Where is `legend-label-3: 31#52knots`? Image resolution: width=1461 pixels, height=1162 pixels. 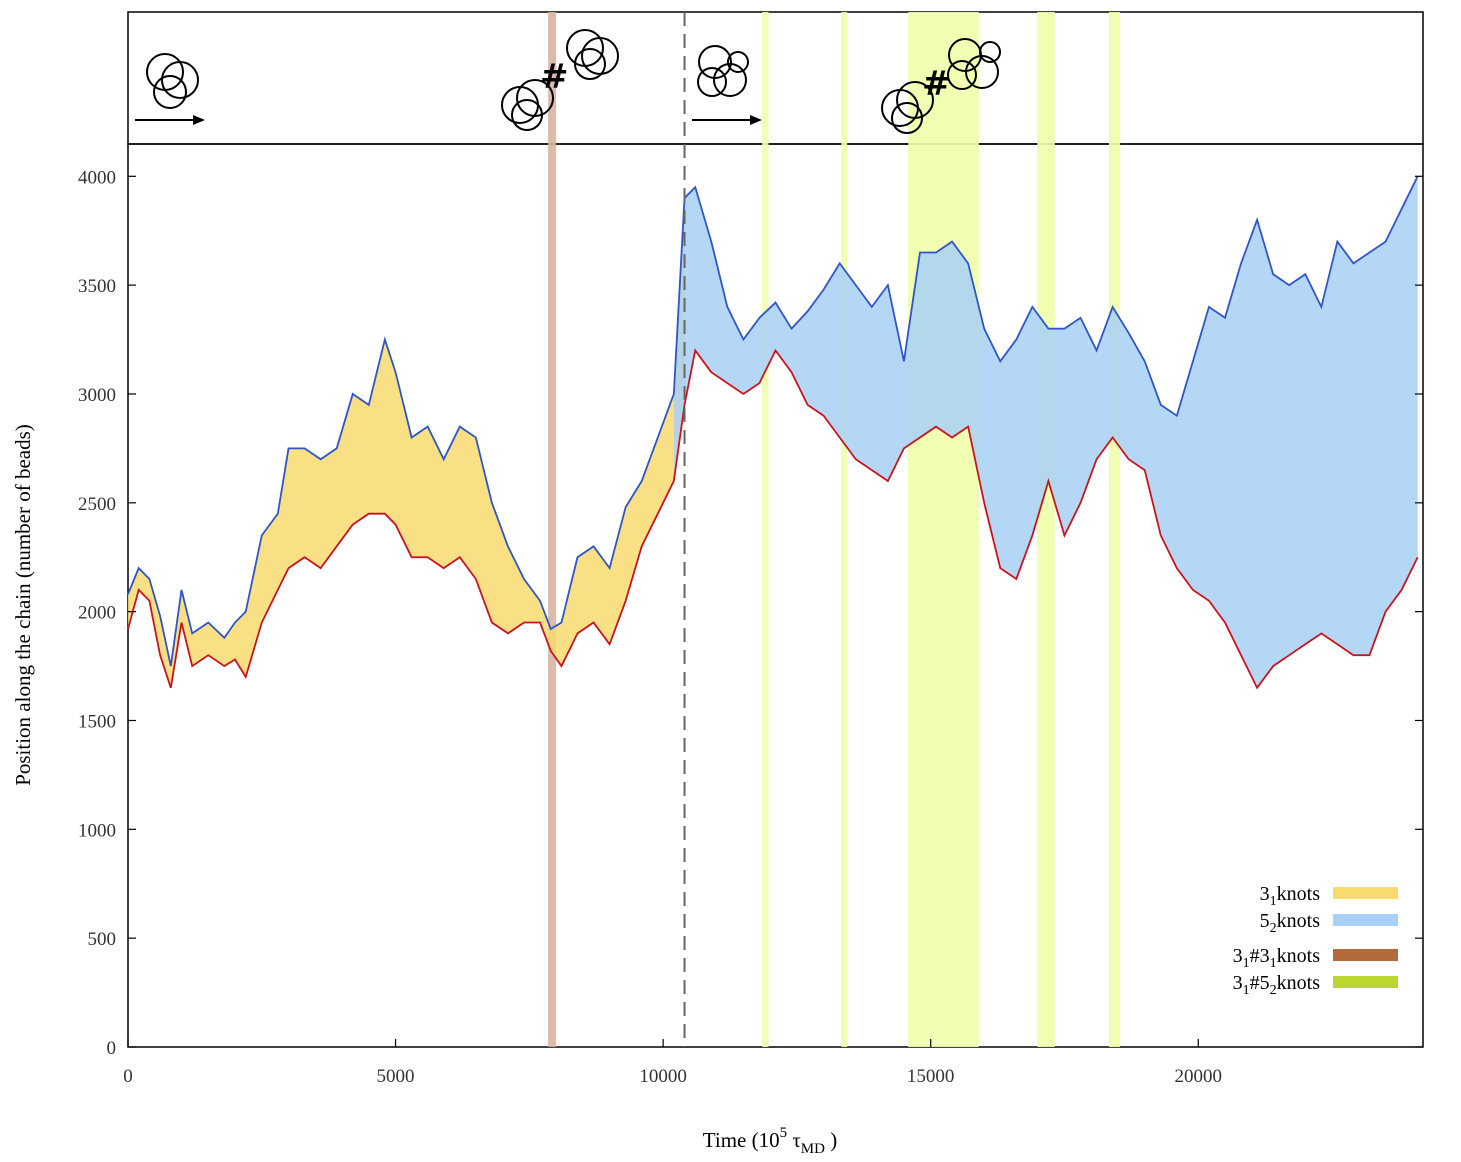 legend-label-3: 31#52knots is located at coordinates (1277, 985).